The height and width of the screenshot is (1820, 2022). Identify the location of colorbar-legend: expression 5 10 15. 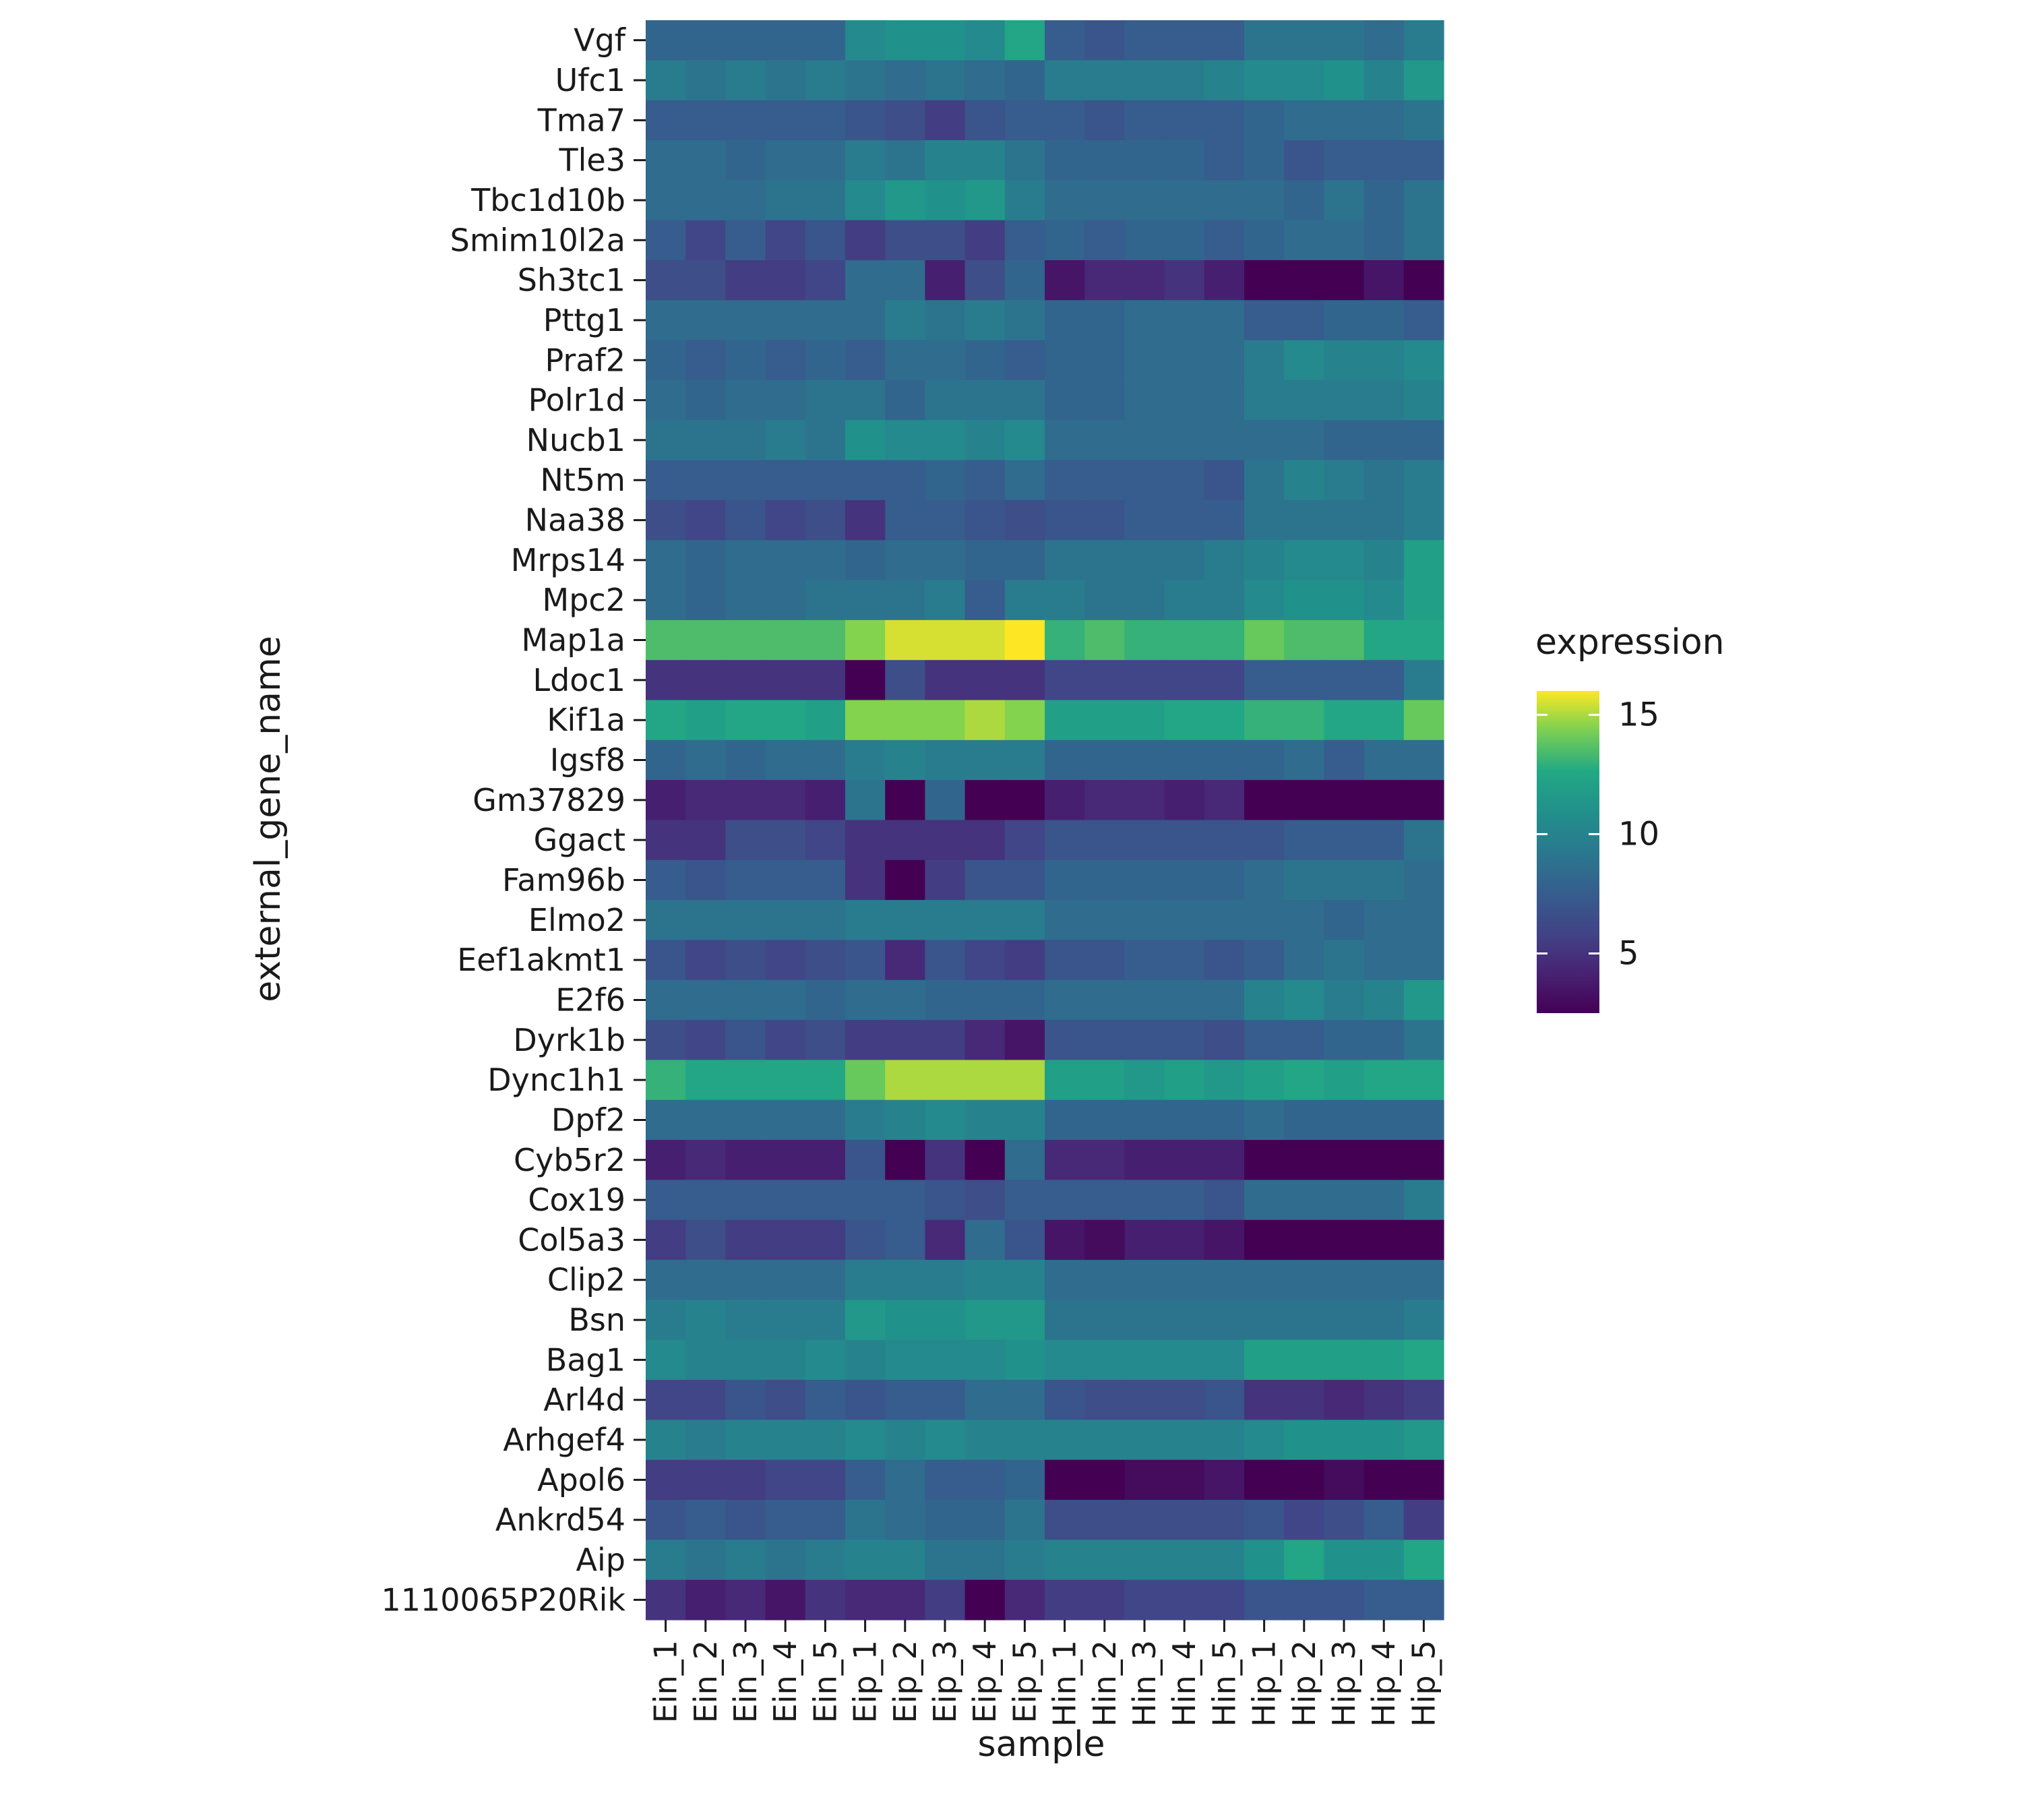
(1630, 817).